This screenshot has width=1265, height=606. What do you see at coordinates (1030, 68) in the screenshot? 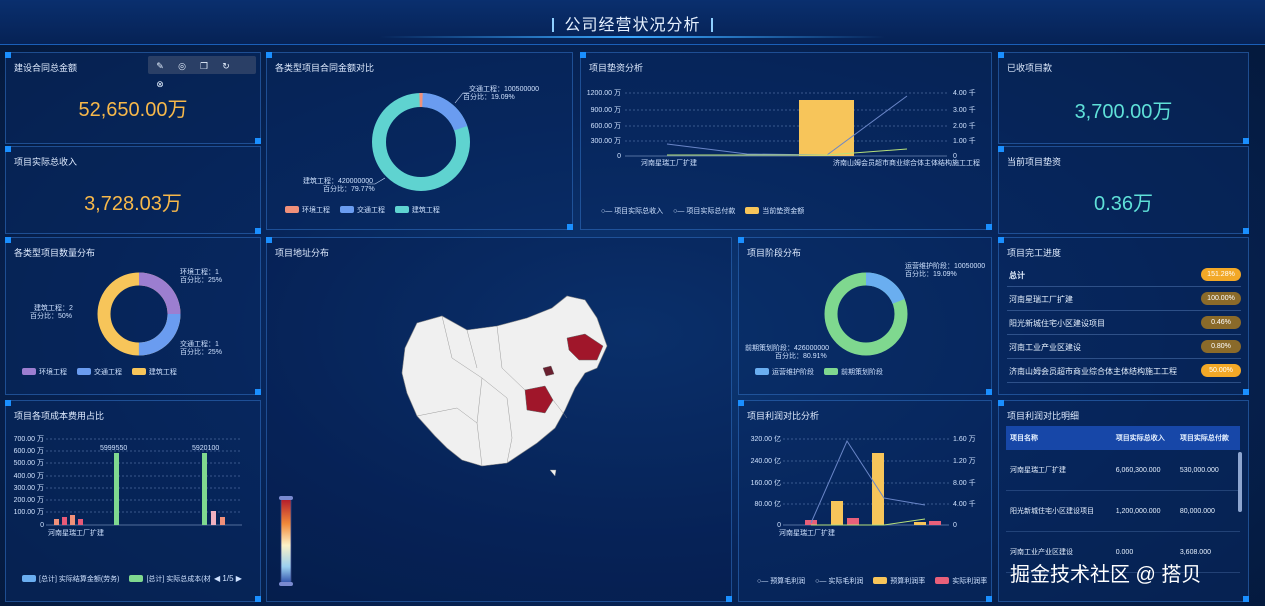
I see `kpi-received-title: 已收项目款` at bounding box center [1030, 68].